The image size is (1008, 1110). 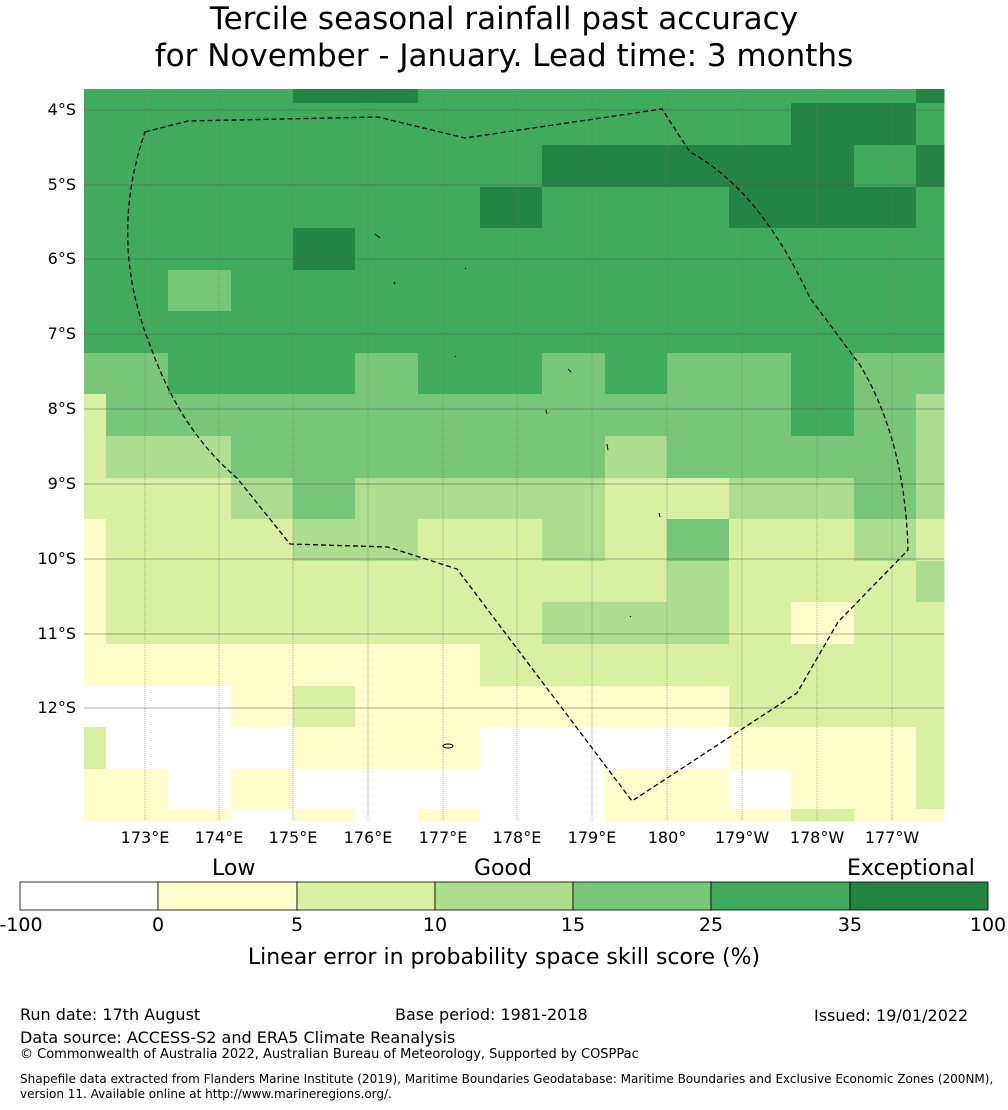 I want to click on colorbar-tick: 5, so click(x=297, y=925).